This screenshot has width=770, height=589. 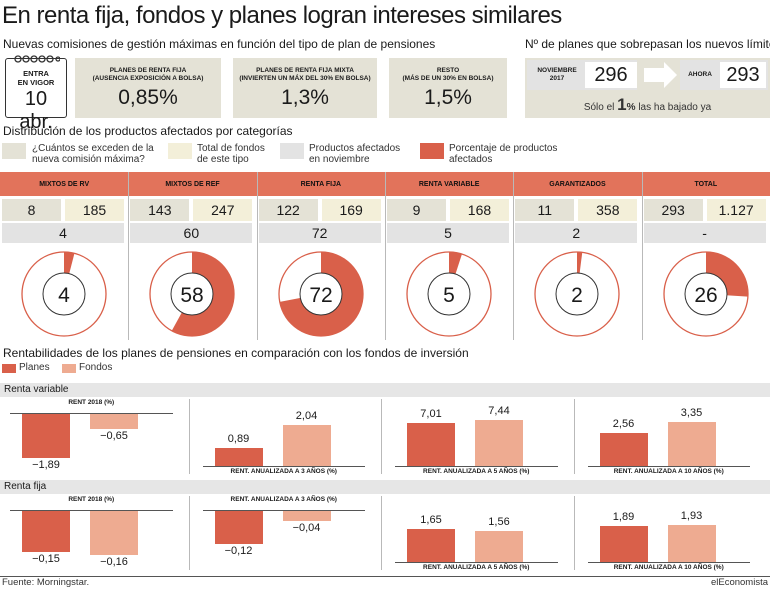 What do you see at coordinates (660, 75) in the screenshot?
I see `arrow-right-icon` at bounding box center [660, 75].